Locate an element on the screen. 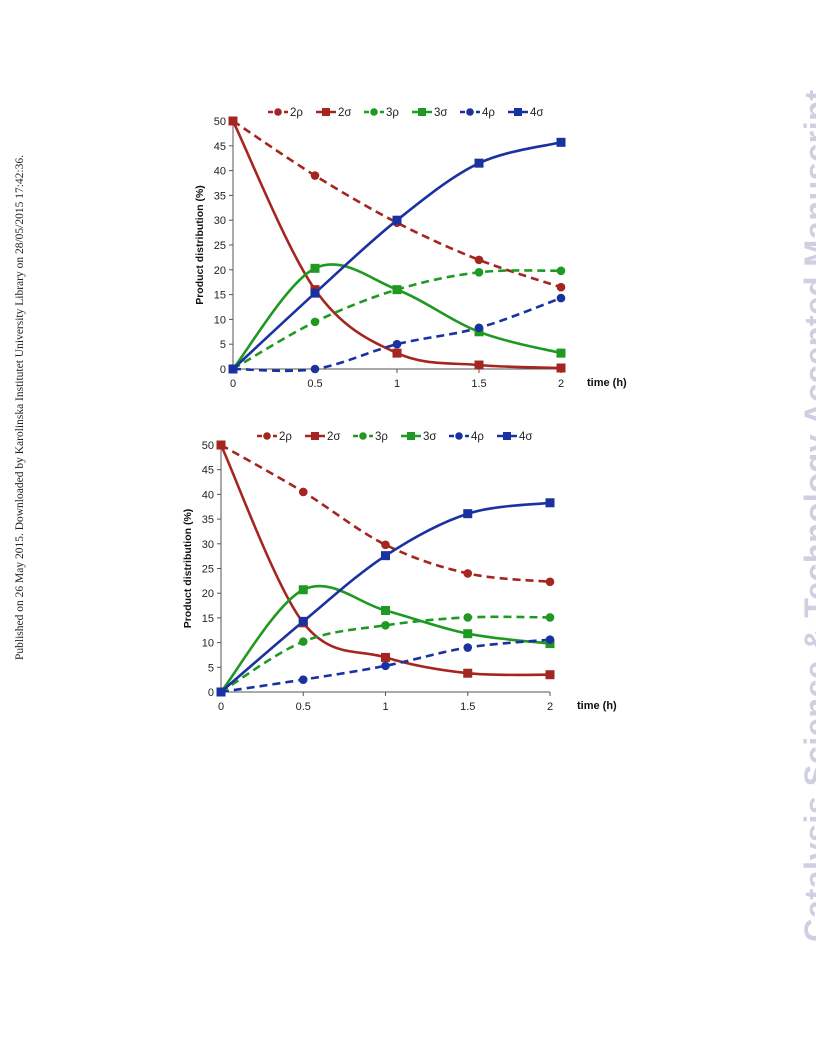  legend-label-3ρ: 3ρ is located at coordinates (392, 113).